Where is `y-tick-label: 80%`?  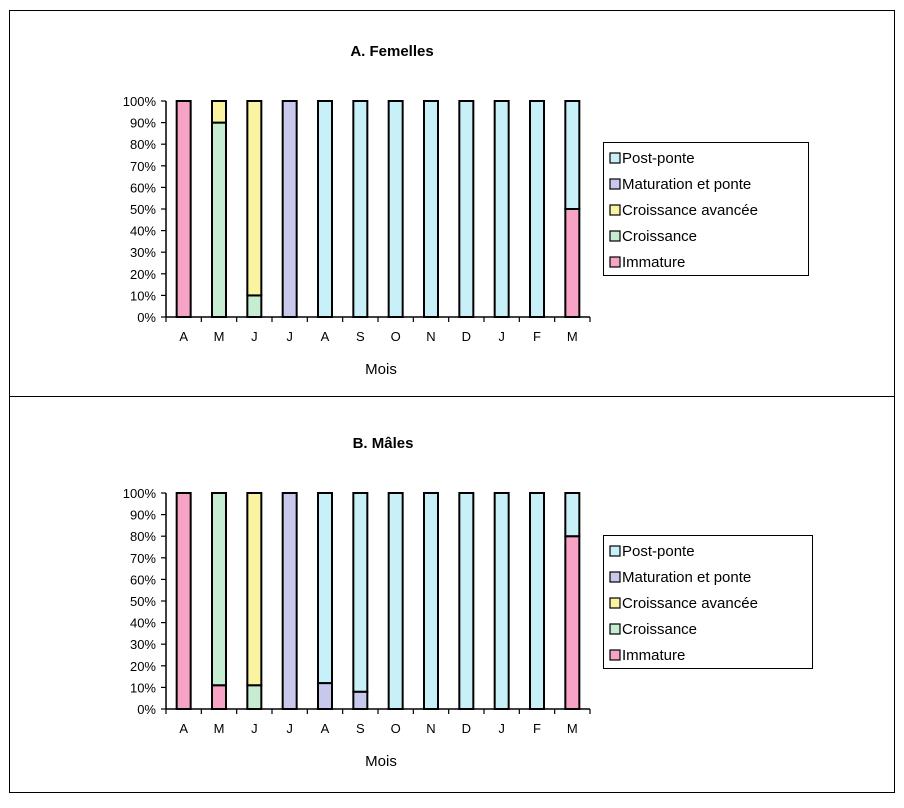
y-tick-label: 80% is located at coordinates (143, 144).